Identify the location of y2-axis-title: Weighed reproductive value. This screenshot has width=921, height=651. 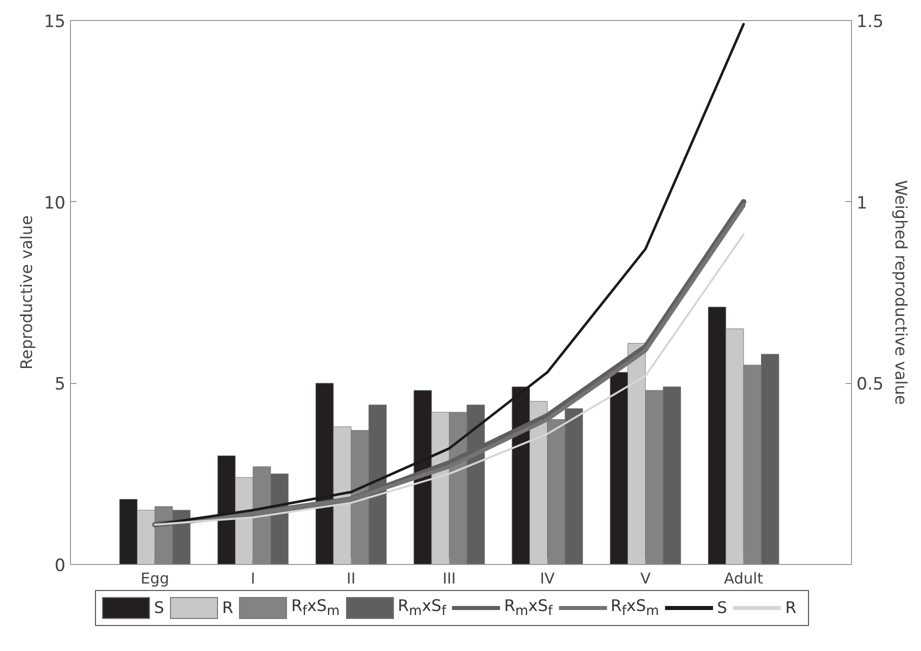
(901, 292).